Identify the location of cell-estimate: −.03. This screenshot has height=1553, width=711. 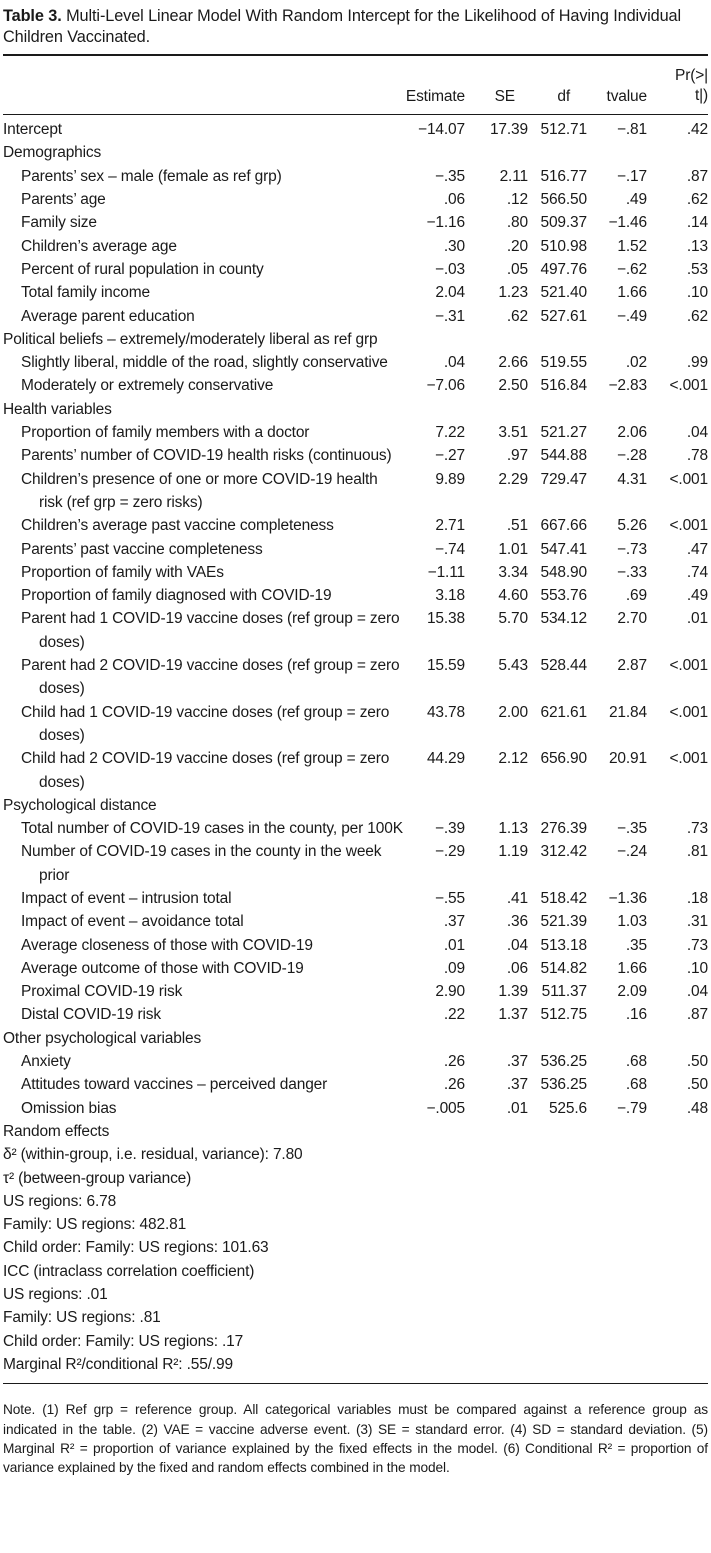
(450, 269).